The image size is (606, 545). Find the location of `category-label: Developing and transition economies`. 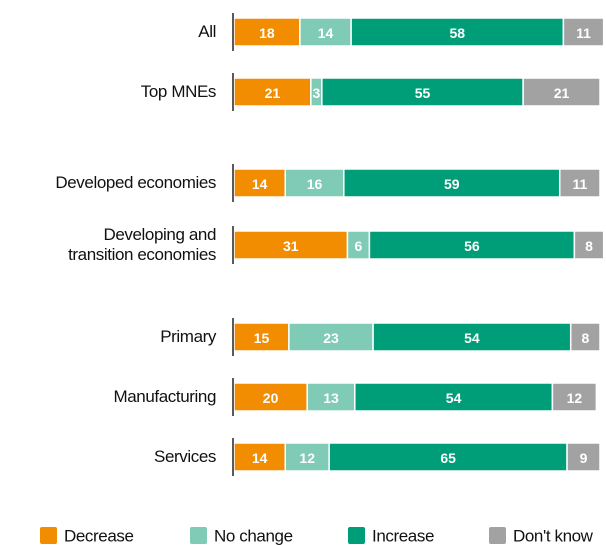

category-label: Developing and transition economies is located at coordinates (142, 244).